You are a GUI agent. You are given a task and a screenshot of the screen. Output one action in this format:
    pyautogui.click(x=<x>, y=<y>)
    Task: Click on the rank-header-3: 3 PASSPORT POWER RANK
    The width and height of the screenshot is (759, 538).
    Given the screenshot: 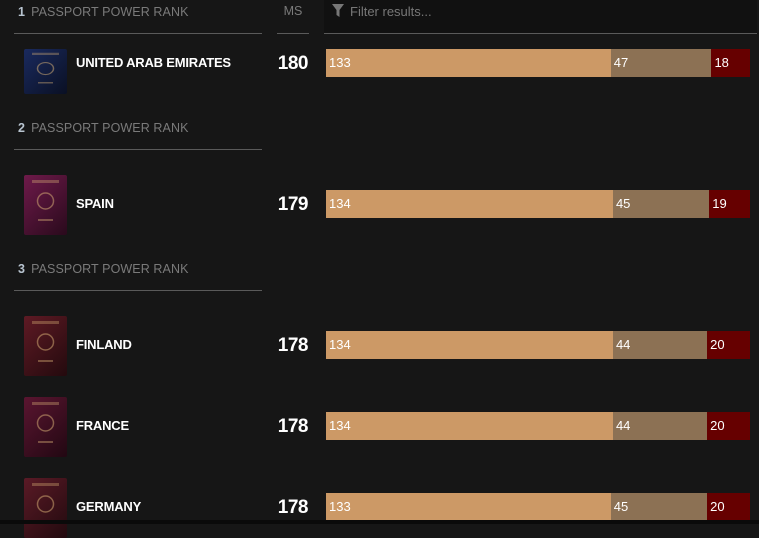 What is the action you would take?
    pyautogui.click(x=103, y=269)
    